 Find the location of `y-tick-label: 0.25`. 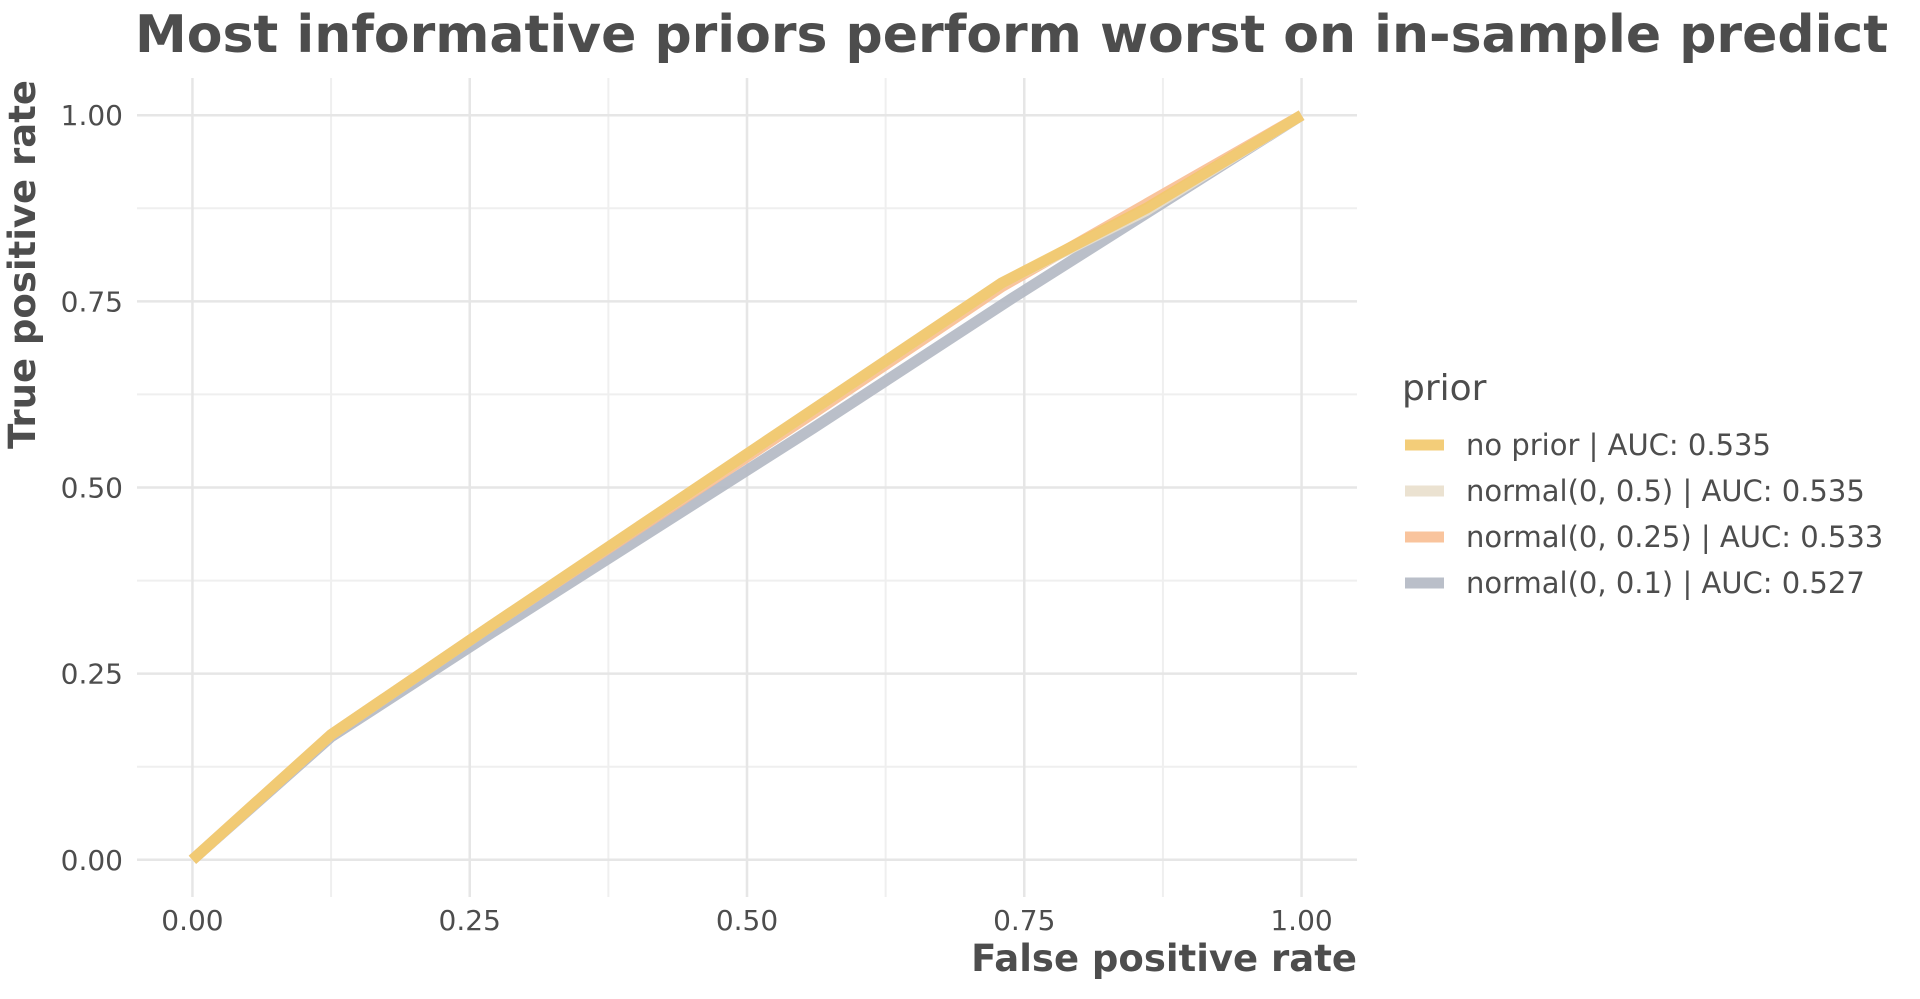

y-tick-label: 0.25 is located at coordinates (92, 674).